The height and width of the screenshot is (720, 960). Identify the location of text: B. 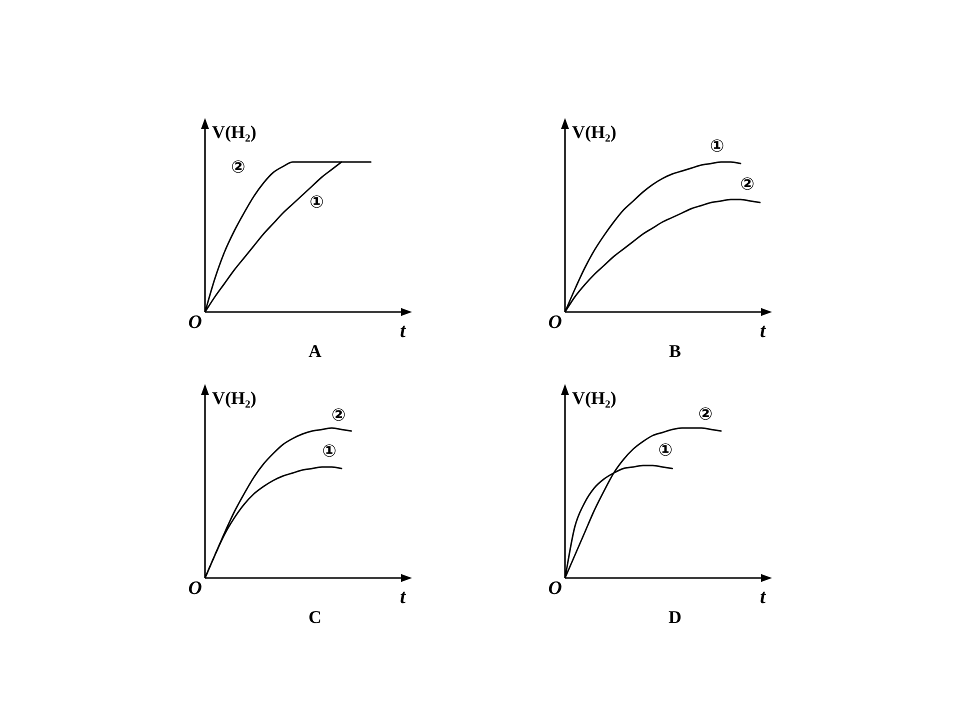
(675, 351).